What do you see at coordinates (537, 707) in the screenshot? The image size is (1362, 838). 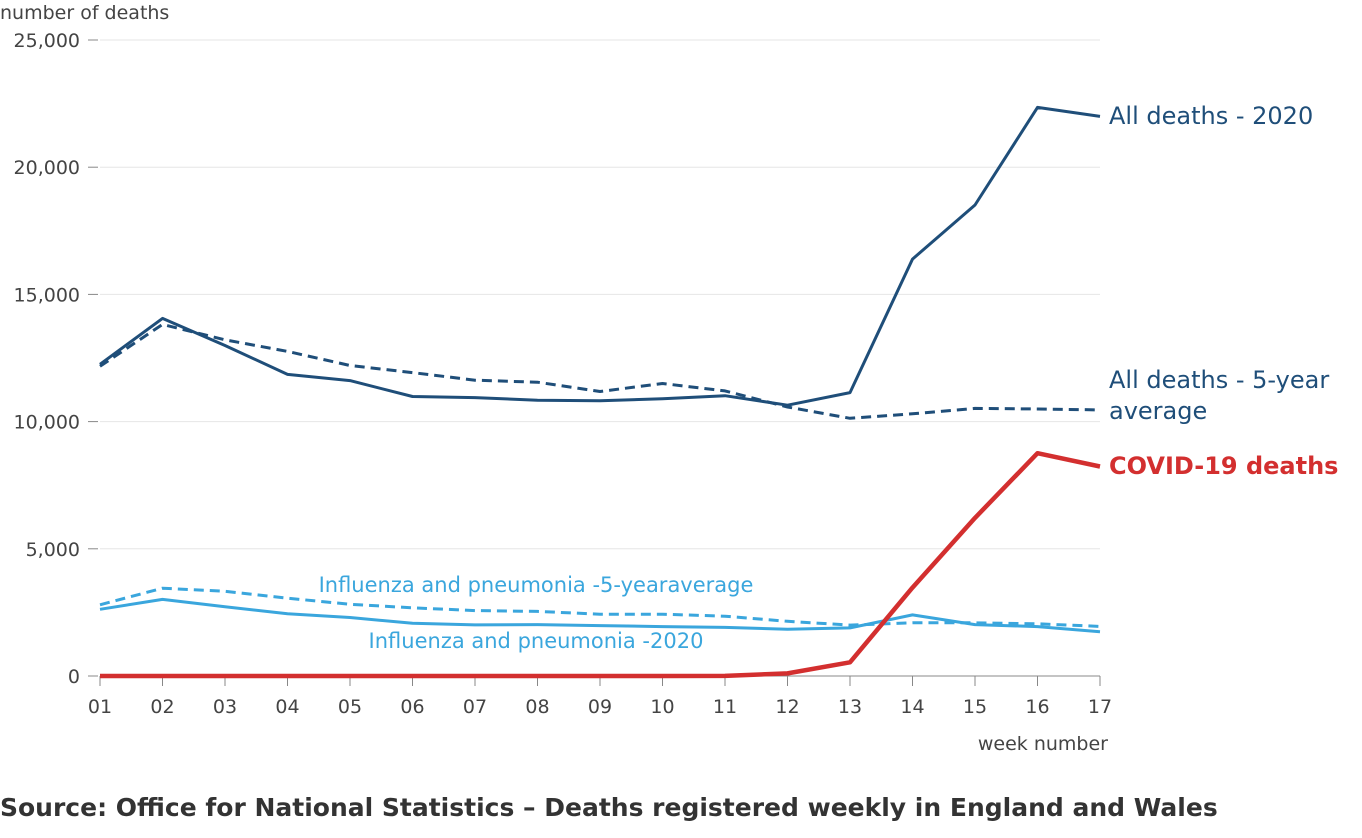 I see `x-tick-label-08: 08` at bounding box center [537, 707].